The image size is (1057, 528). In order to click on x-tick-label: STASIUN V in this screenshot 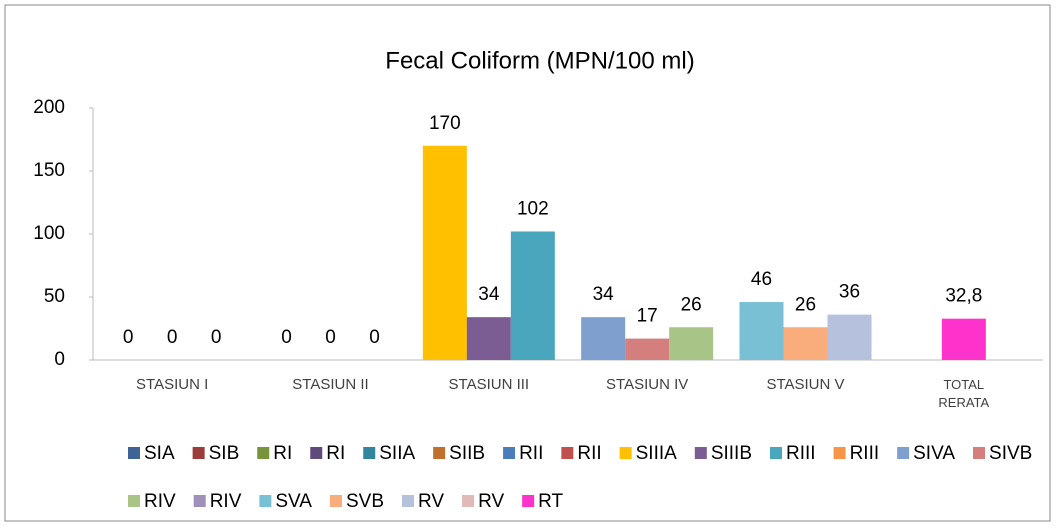, I will do `click(805, 384)`.